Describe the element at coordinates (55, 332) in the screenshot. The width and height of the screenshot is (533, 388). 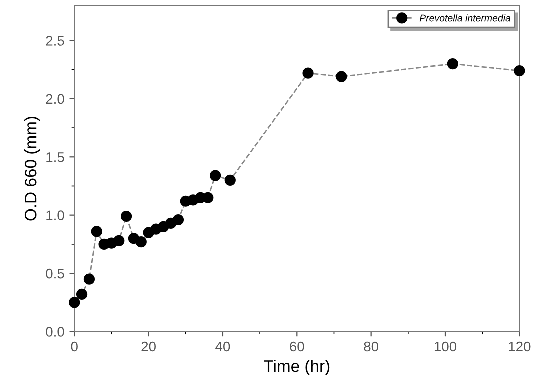
I see `y-tick-label: 0.0` at that location.